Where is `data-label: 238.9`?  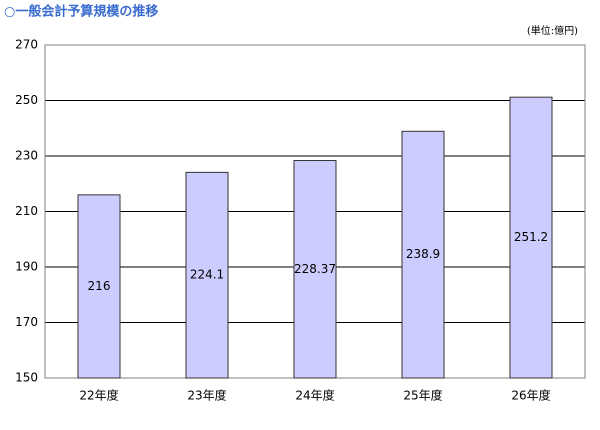 data-label: 238.9 is located at coordinates (423, 254).